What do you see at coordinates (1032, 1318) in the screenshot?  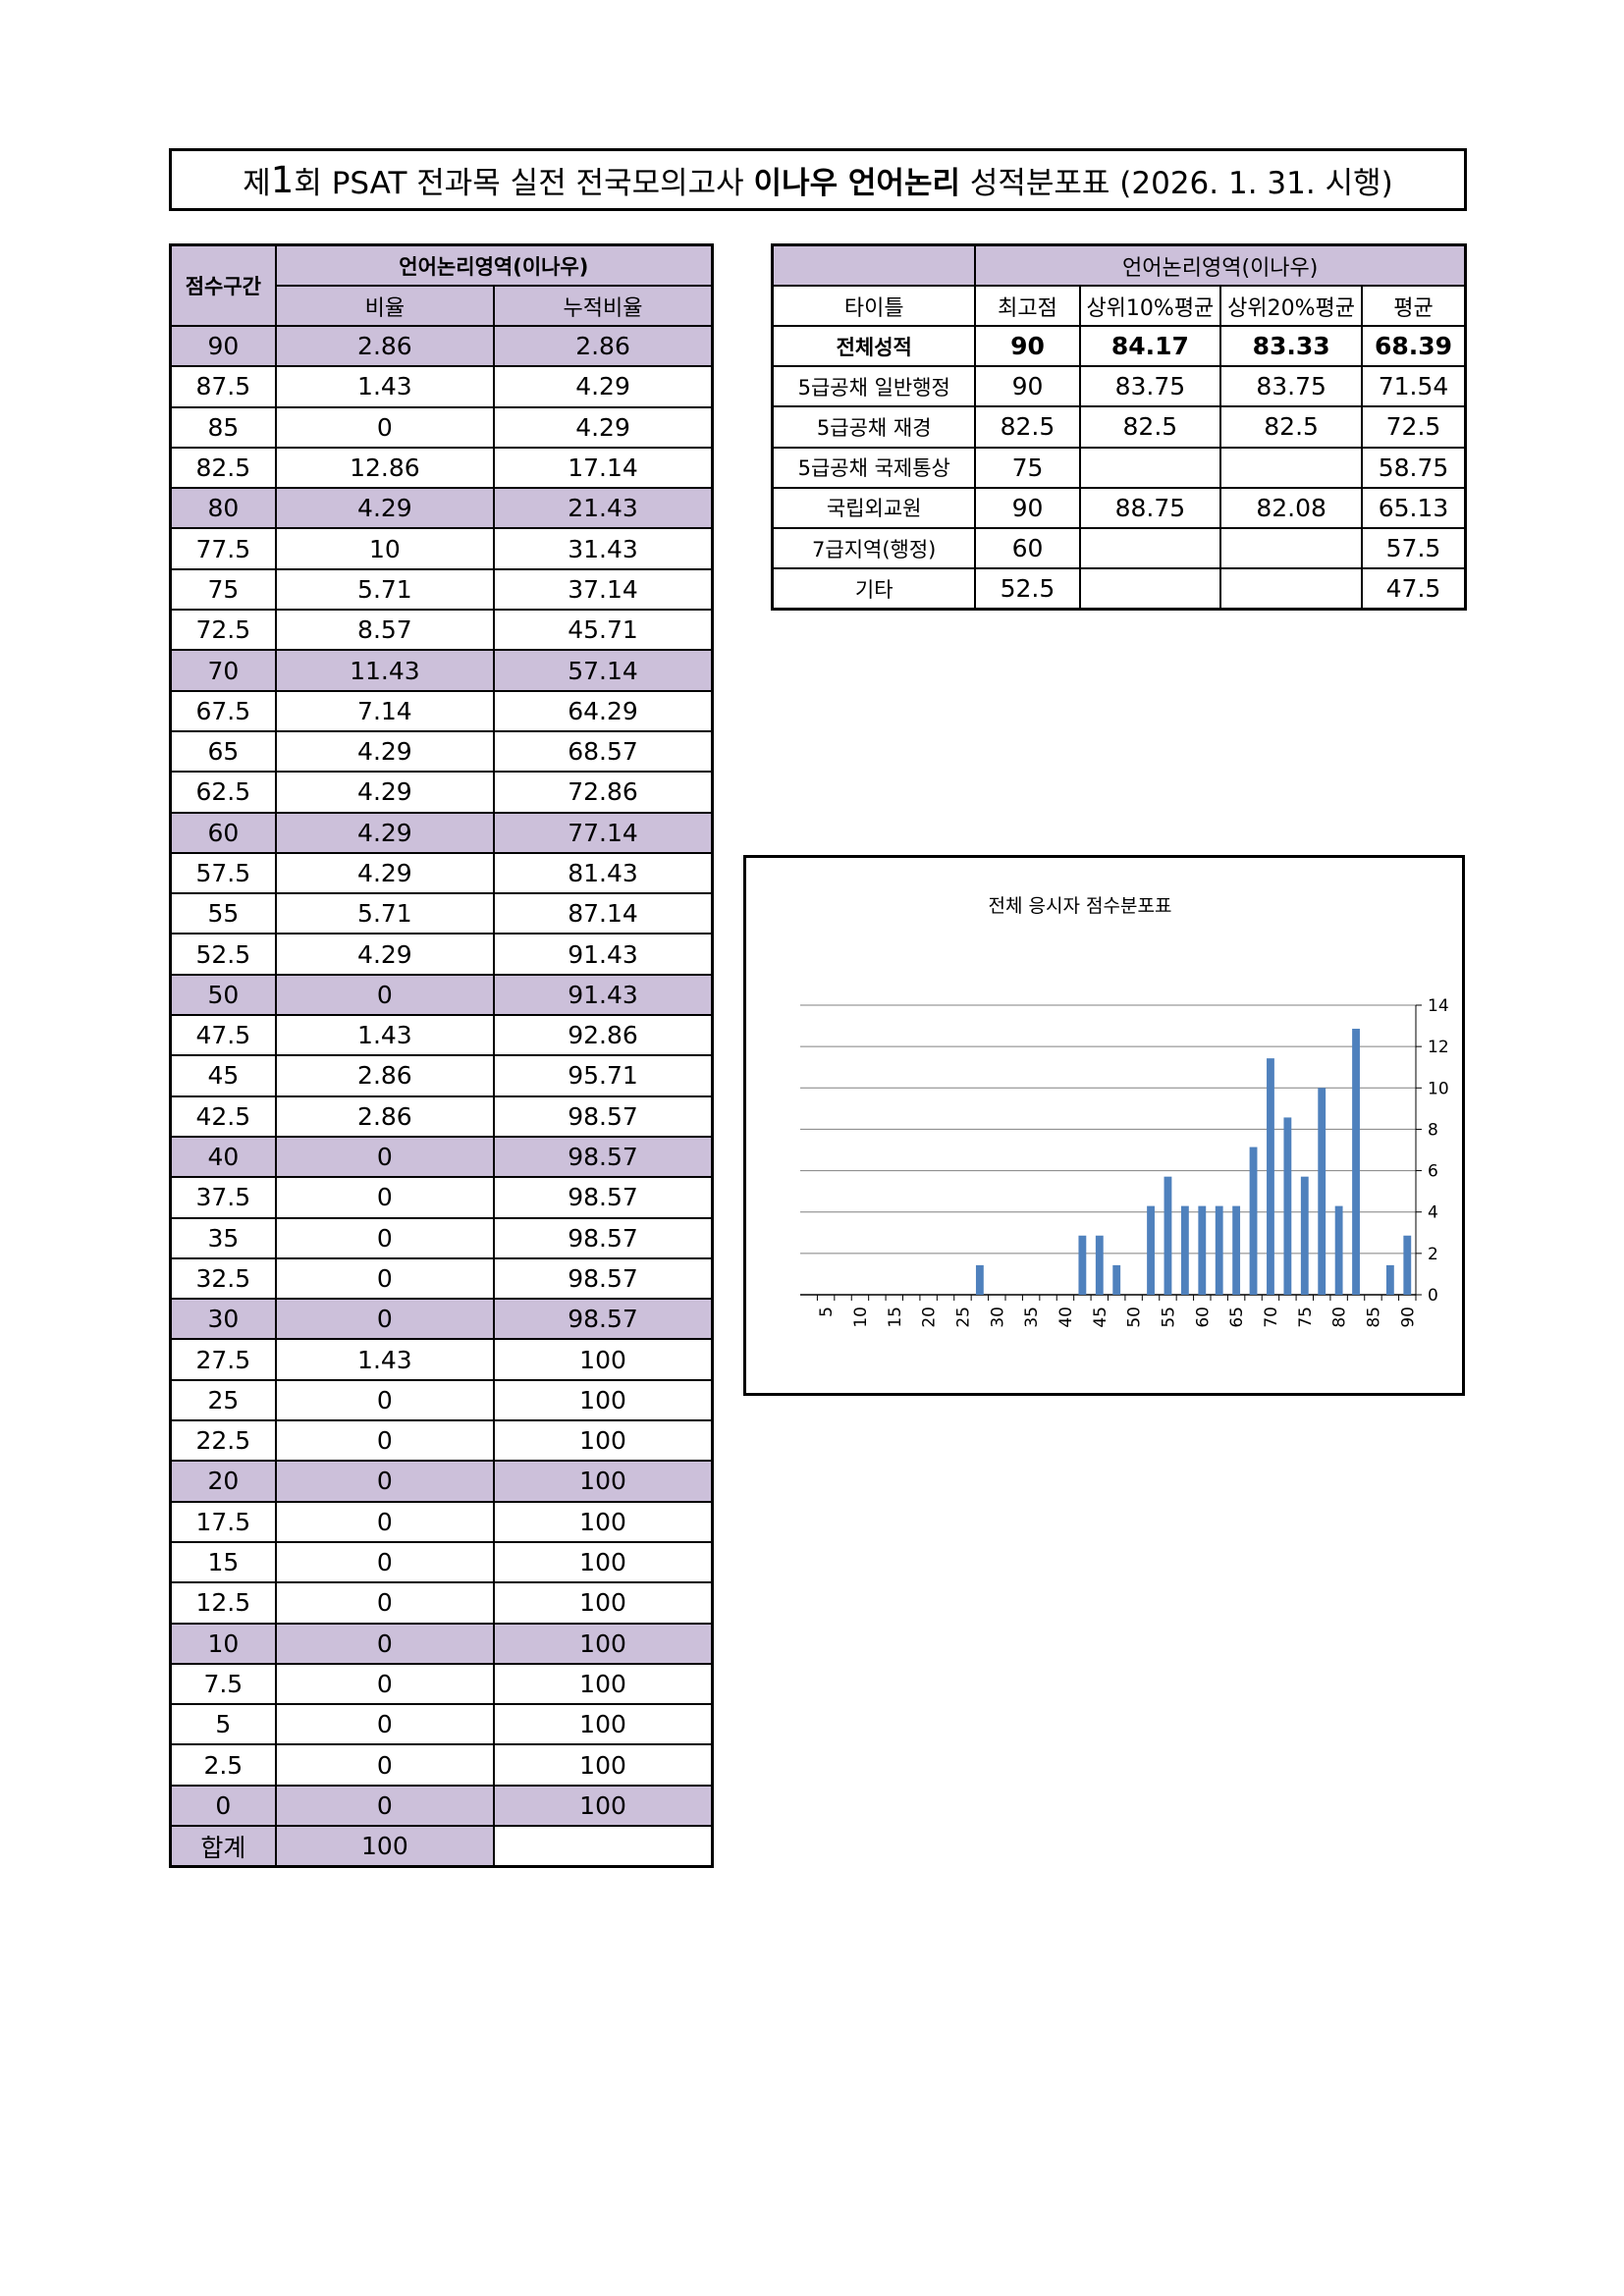 I see `x-tick-label: 35` at bounding box center [1032, 1318].